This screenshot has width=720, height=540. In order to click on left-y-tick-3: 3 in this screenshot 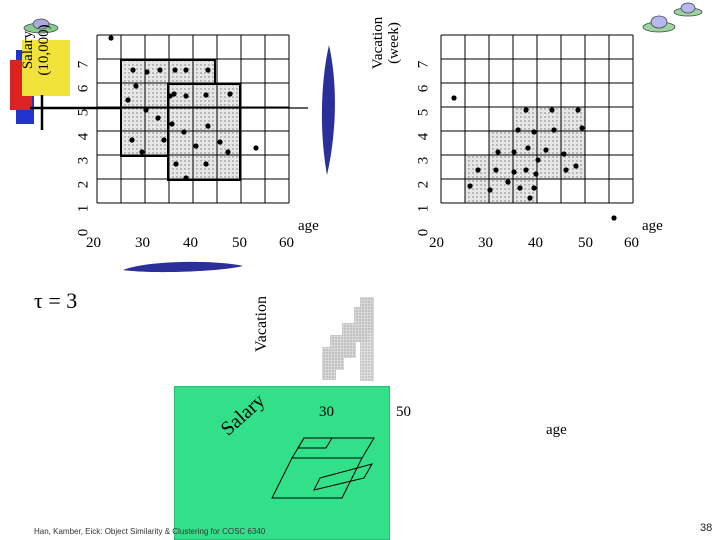, I will do `click(83, 160)`.